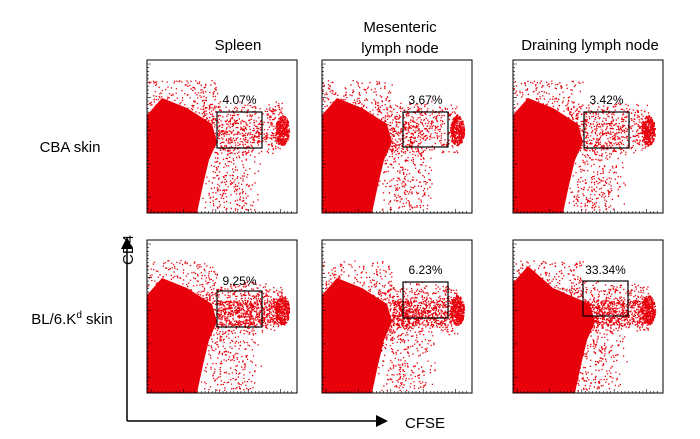  I want to click on y-axis-label: CD4, so click(128, 250).